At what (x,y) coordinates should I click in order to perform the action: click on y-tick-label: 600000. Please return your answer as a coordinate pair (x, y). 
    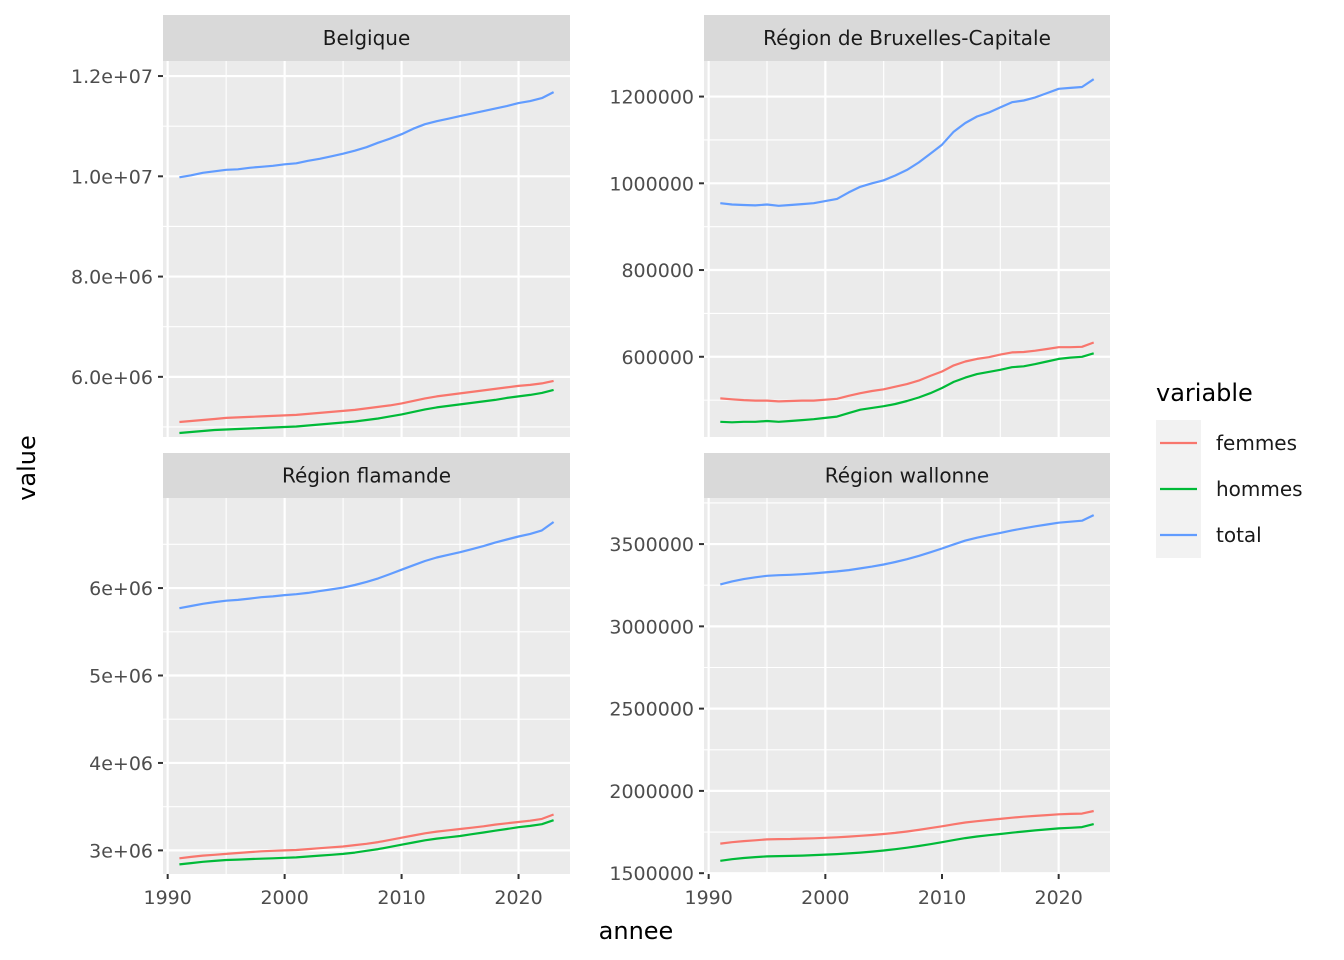
    Looking at the image, I should click on (657, 358).